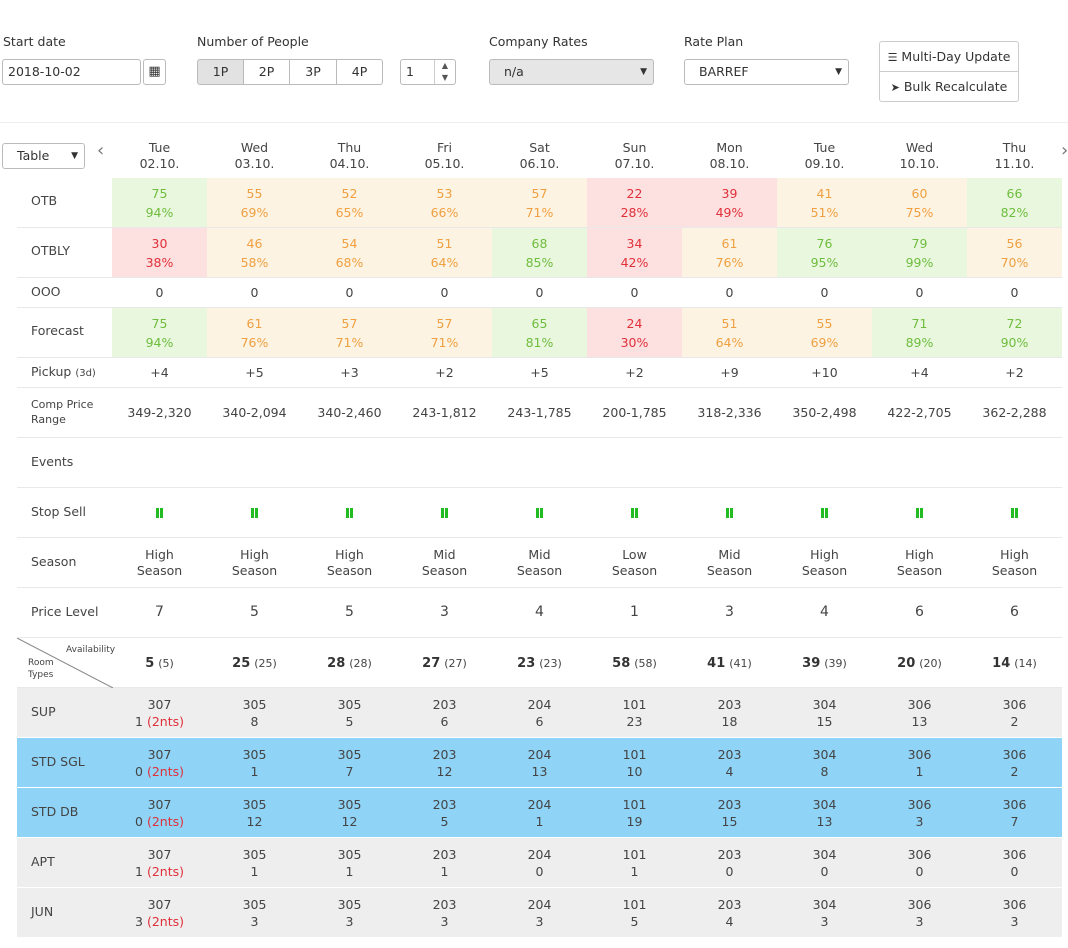 The height and width of the screenshot is (948, 1068). What do you see at coordinates (539, 812) in the screenshot?
I see `grid-cell: 204 1` at bounding box center [539, 812].